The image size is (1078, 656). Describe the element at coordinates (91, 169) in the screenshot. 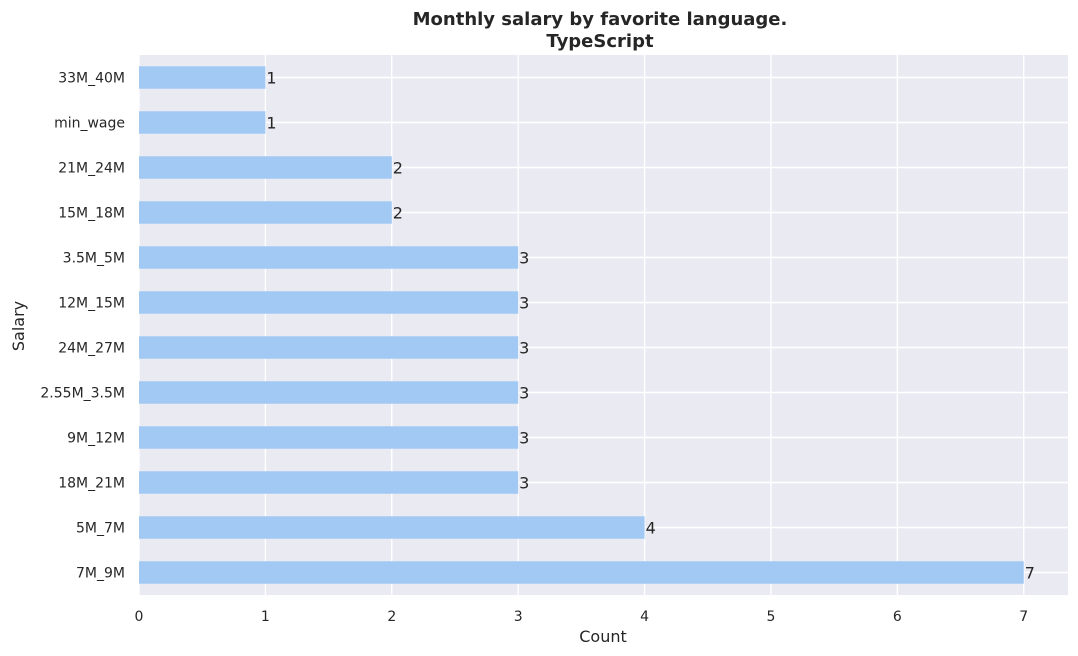

I see `y-tick-label: 21M_24M` at that location.